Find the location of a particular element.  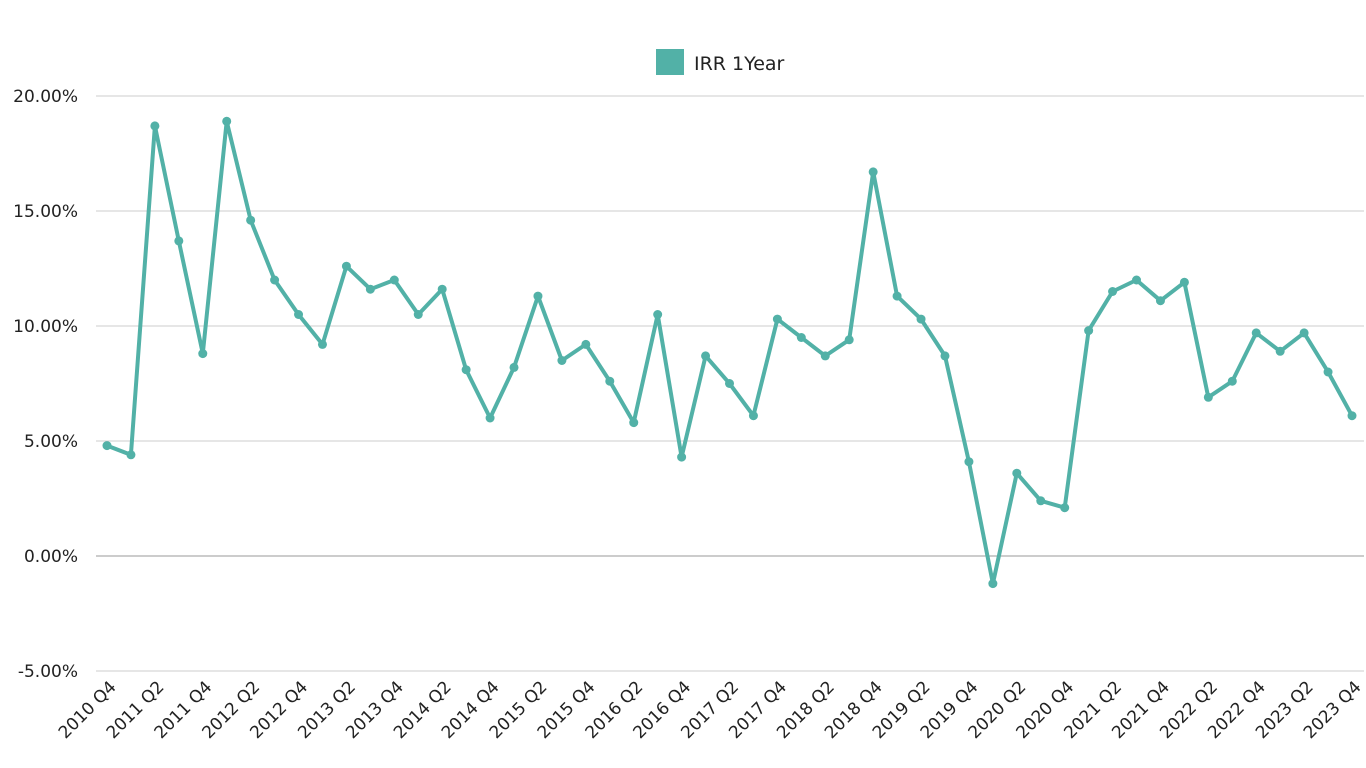

legend-swatch is located at coordinates (670, 62).